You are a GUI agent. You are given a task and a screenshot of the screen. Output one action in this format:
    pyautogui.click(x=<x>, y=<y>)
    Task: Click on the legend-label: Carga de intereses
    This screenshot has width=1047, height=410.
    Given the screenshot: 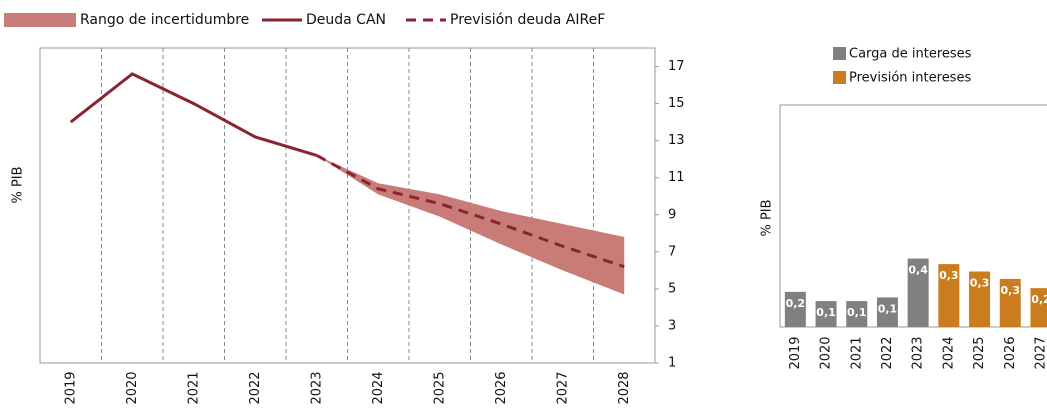 What is the action you would take?
    pyautogui.click(x=910, y=54)
    